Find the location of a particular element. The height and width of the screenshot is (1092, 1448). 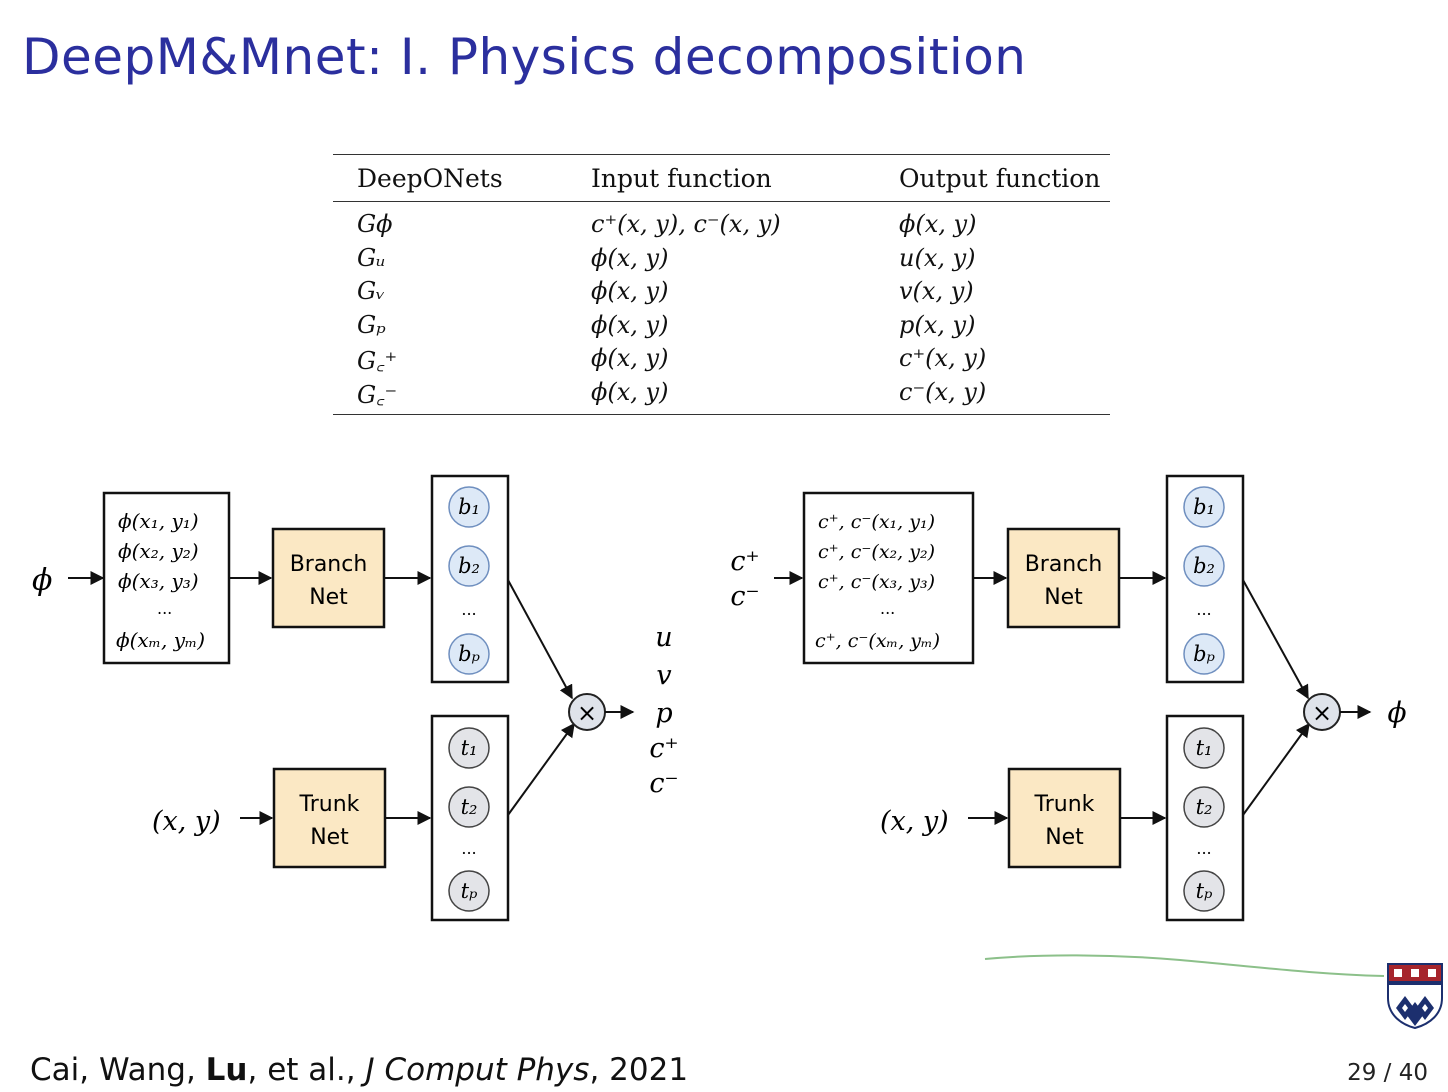

right-branch-net-label: Branch is located at coordinates (1064, 564).